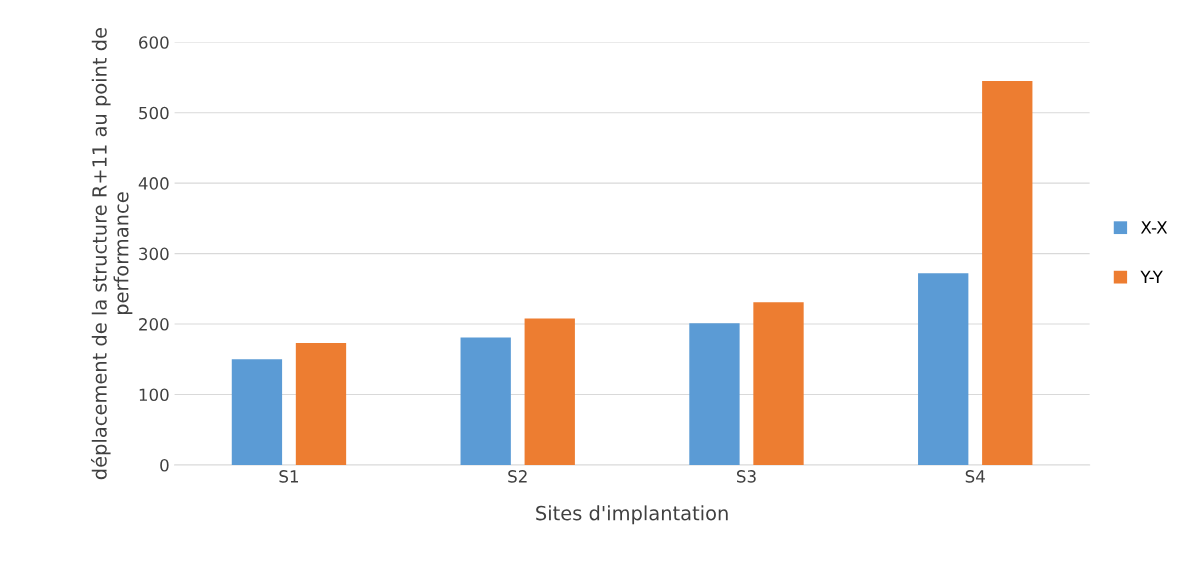 This screenshot has height=579, width=1204. I want to click on x-axis-title: Sites d'implantation, so click(632, 515).